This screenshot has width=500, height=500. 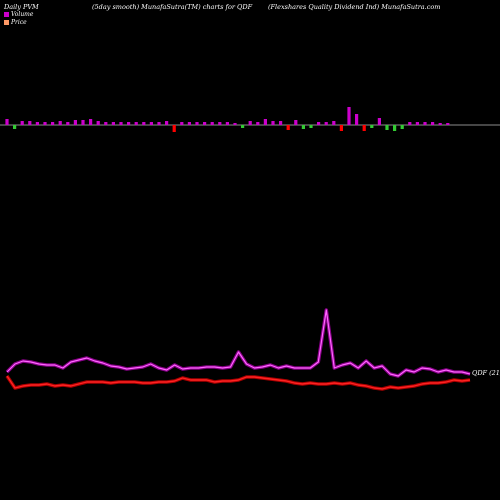 I want to click on legend-volume-swatch, so click(x=6, y=14).